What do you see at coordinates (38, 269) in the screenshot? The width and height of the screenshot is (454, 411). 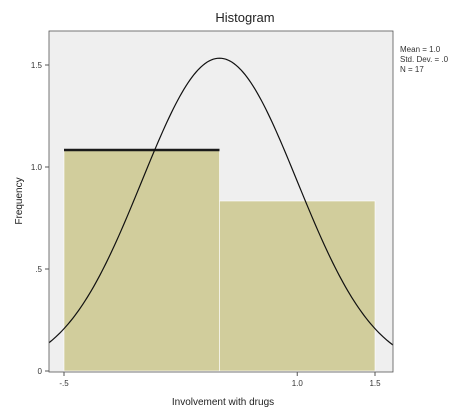 I see `y-tick-label-2: .5` at bounding box center [38, 269].